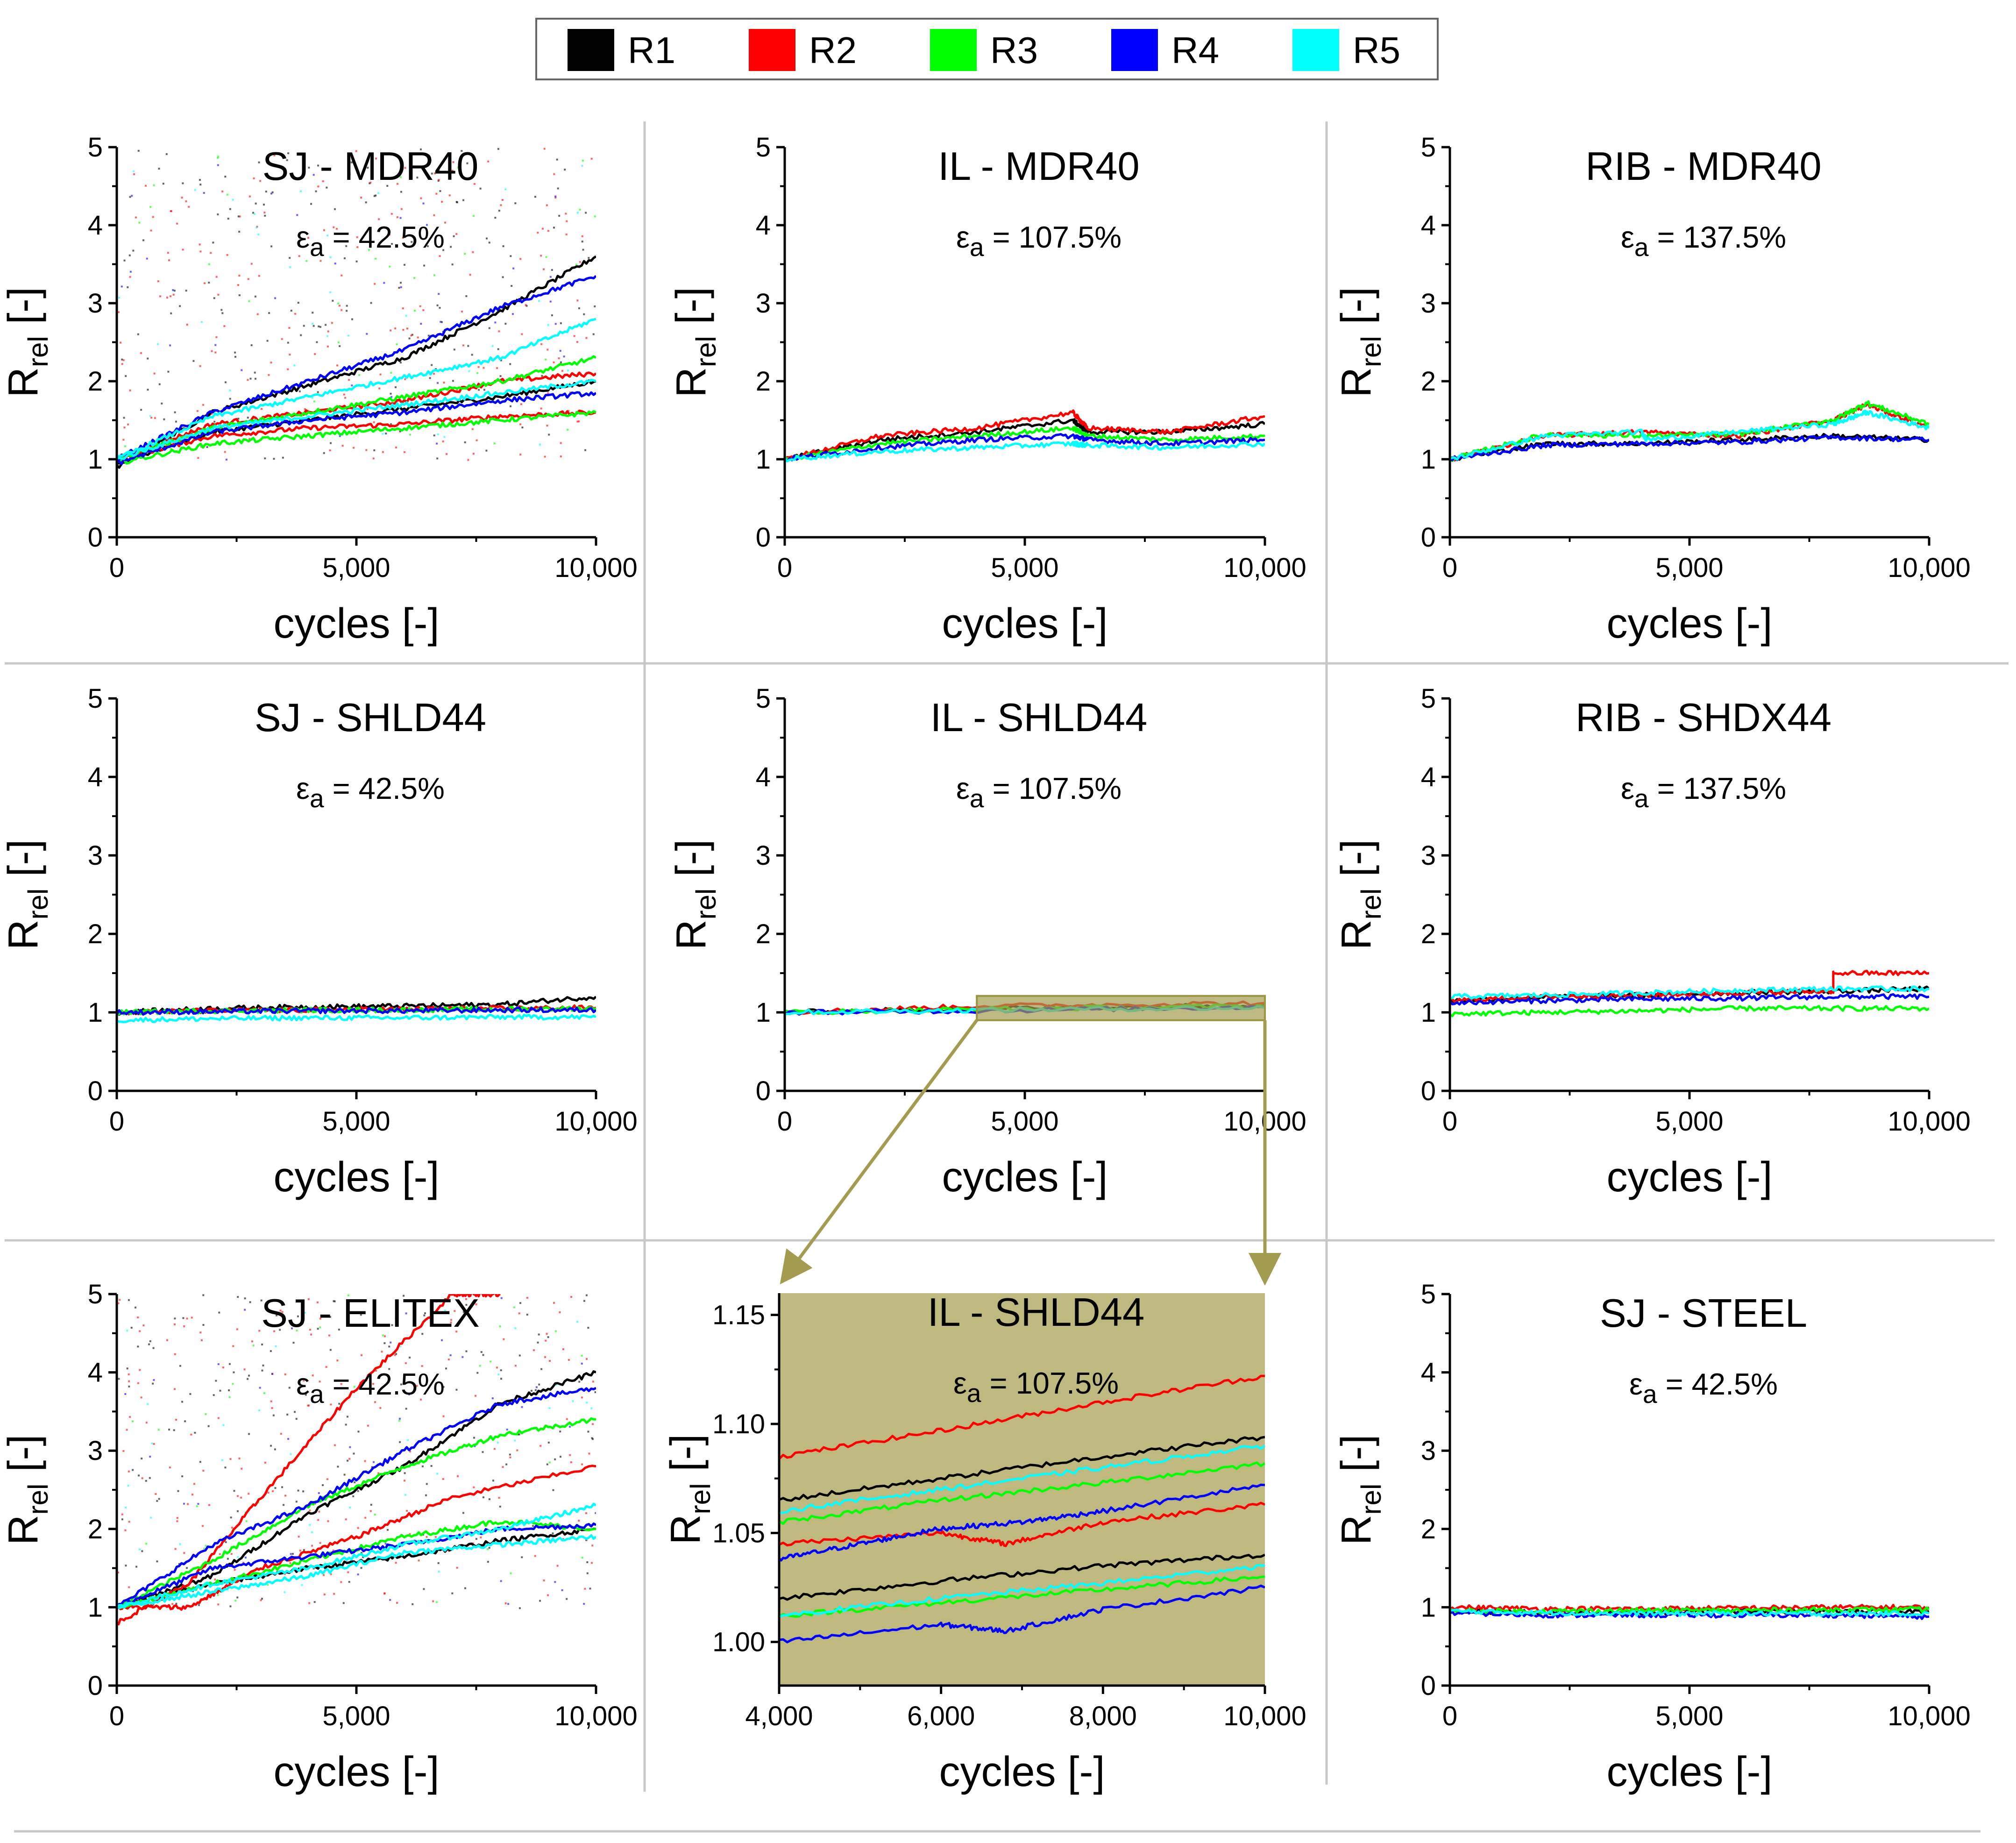 The height and width of the screenshot is (1843, 2016). What do you see at coordinates (95, 1012) in the screenshot?
I see `y-tick-label: 1` at bounding box center [95, 1012].